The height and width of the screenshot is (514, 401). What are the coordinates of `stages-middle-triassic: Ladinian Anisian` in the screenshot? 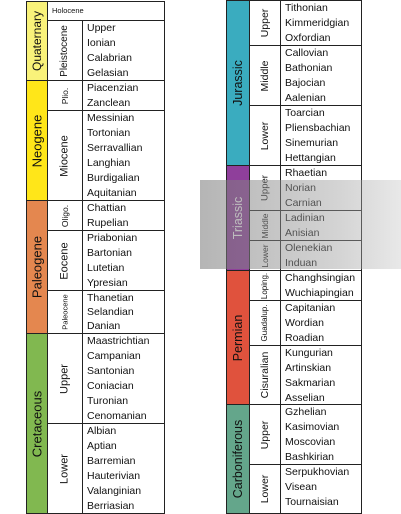 It's located at (321, 225).